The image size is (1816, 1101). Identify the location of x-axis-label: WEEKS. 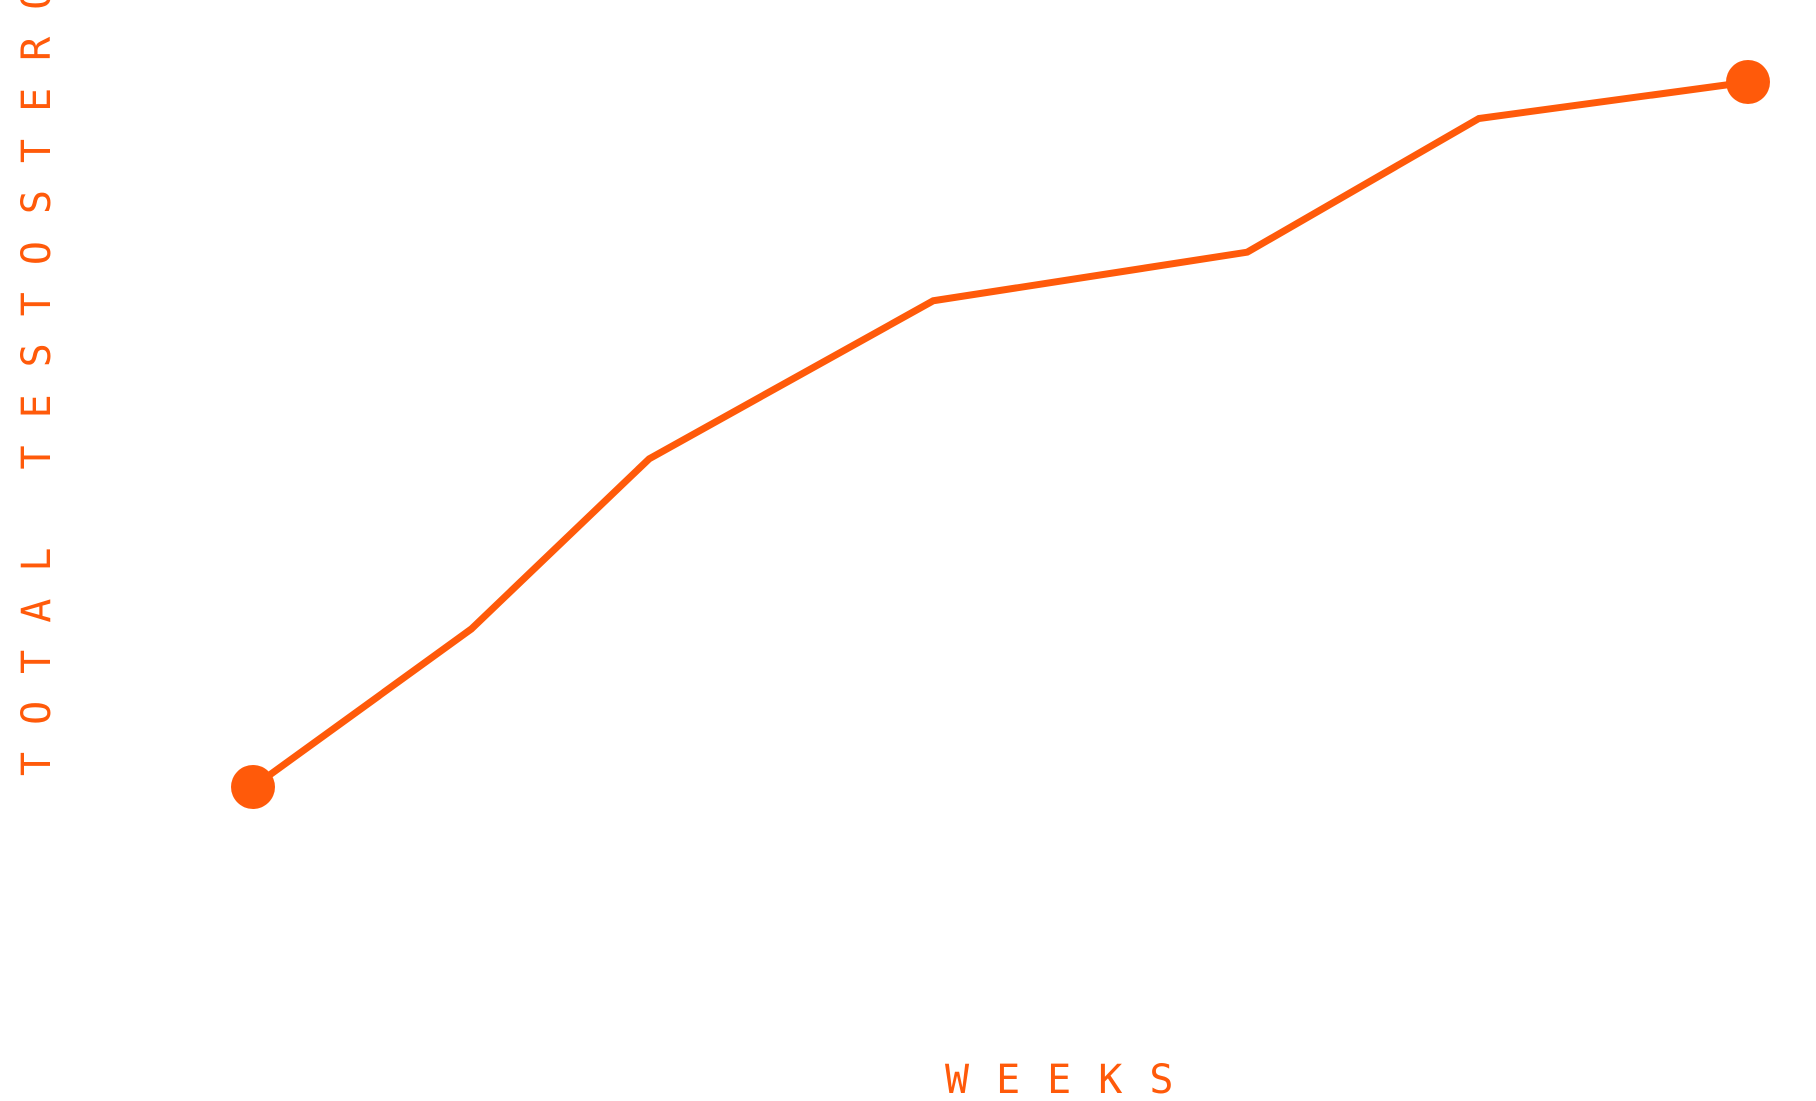
(1072, 1079).